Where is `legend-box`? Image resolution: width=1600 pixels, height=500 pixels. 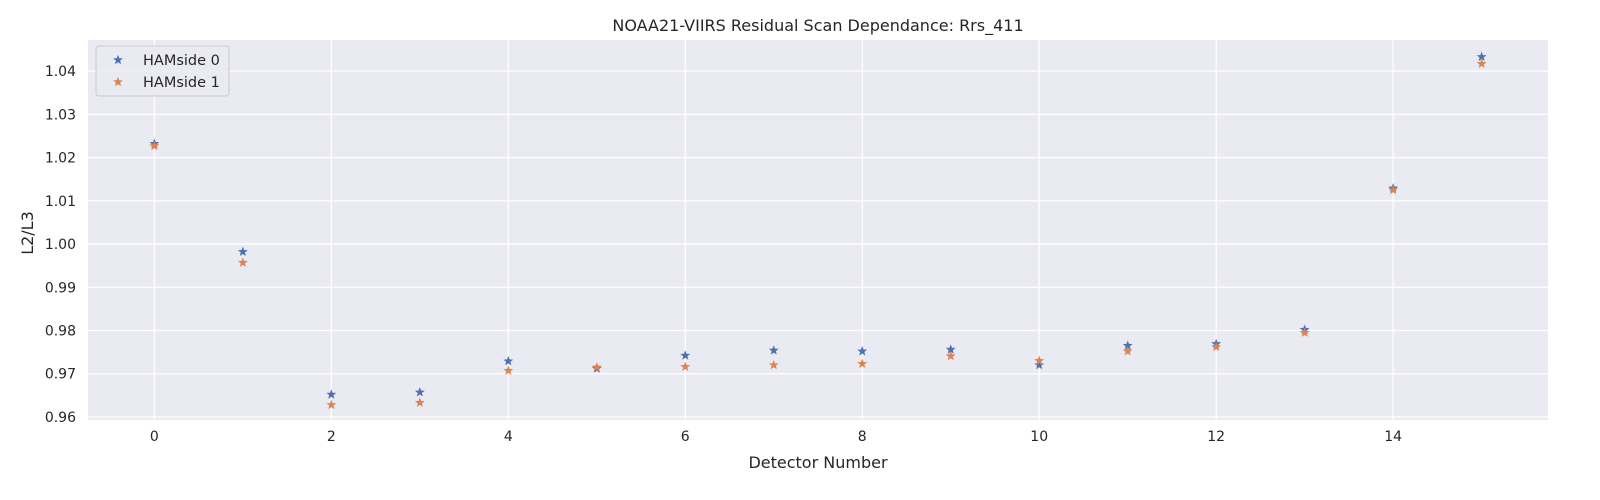
legend-box is located at coordinates (162, 71).